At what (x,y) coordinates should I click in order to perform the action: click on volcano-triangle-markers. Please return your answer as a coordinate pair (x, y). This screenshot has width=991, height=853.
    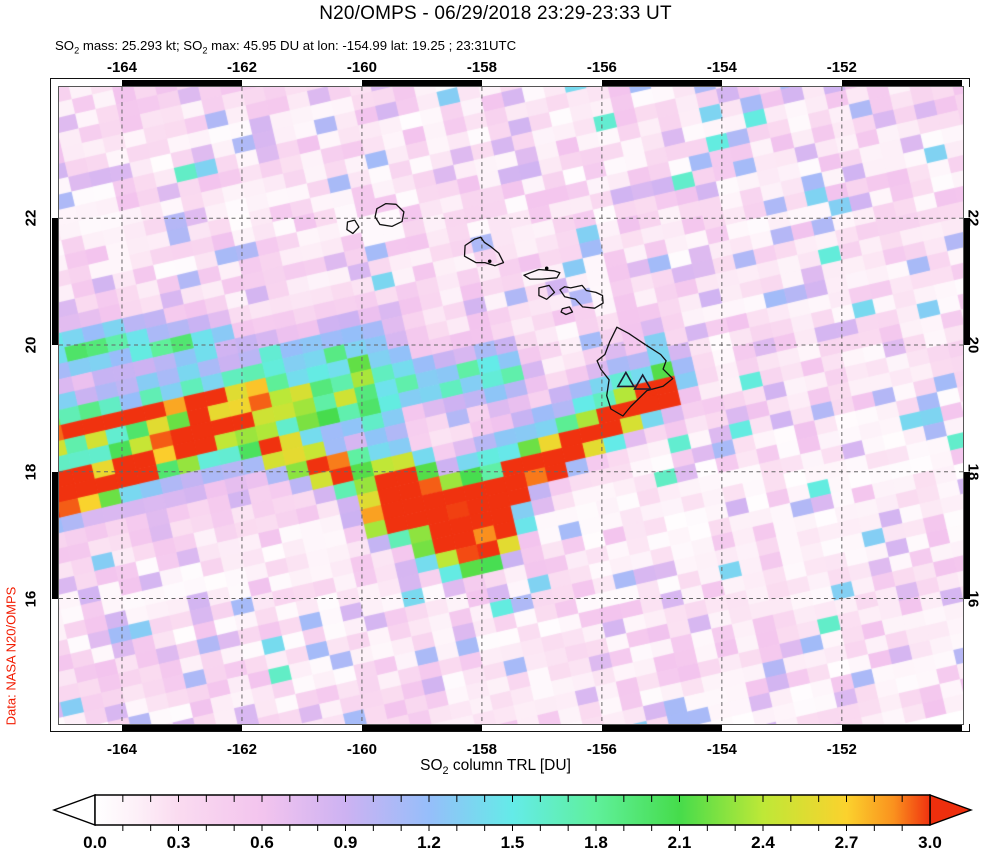
    Looking at the image, I should click on (634, 380).